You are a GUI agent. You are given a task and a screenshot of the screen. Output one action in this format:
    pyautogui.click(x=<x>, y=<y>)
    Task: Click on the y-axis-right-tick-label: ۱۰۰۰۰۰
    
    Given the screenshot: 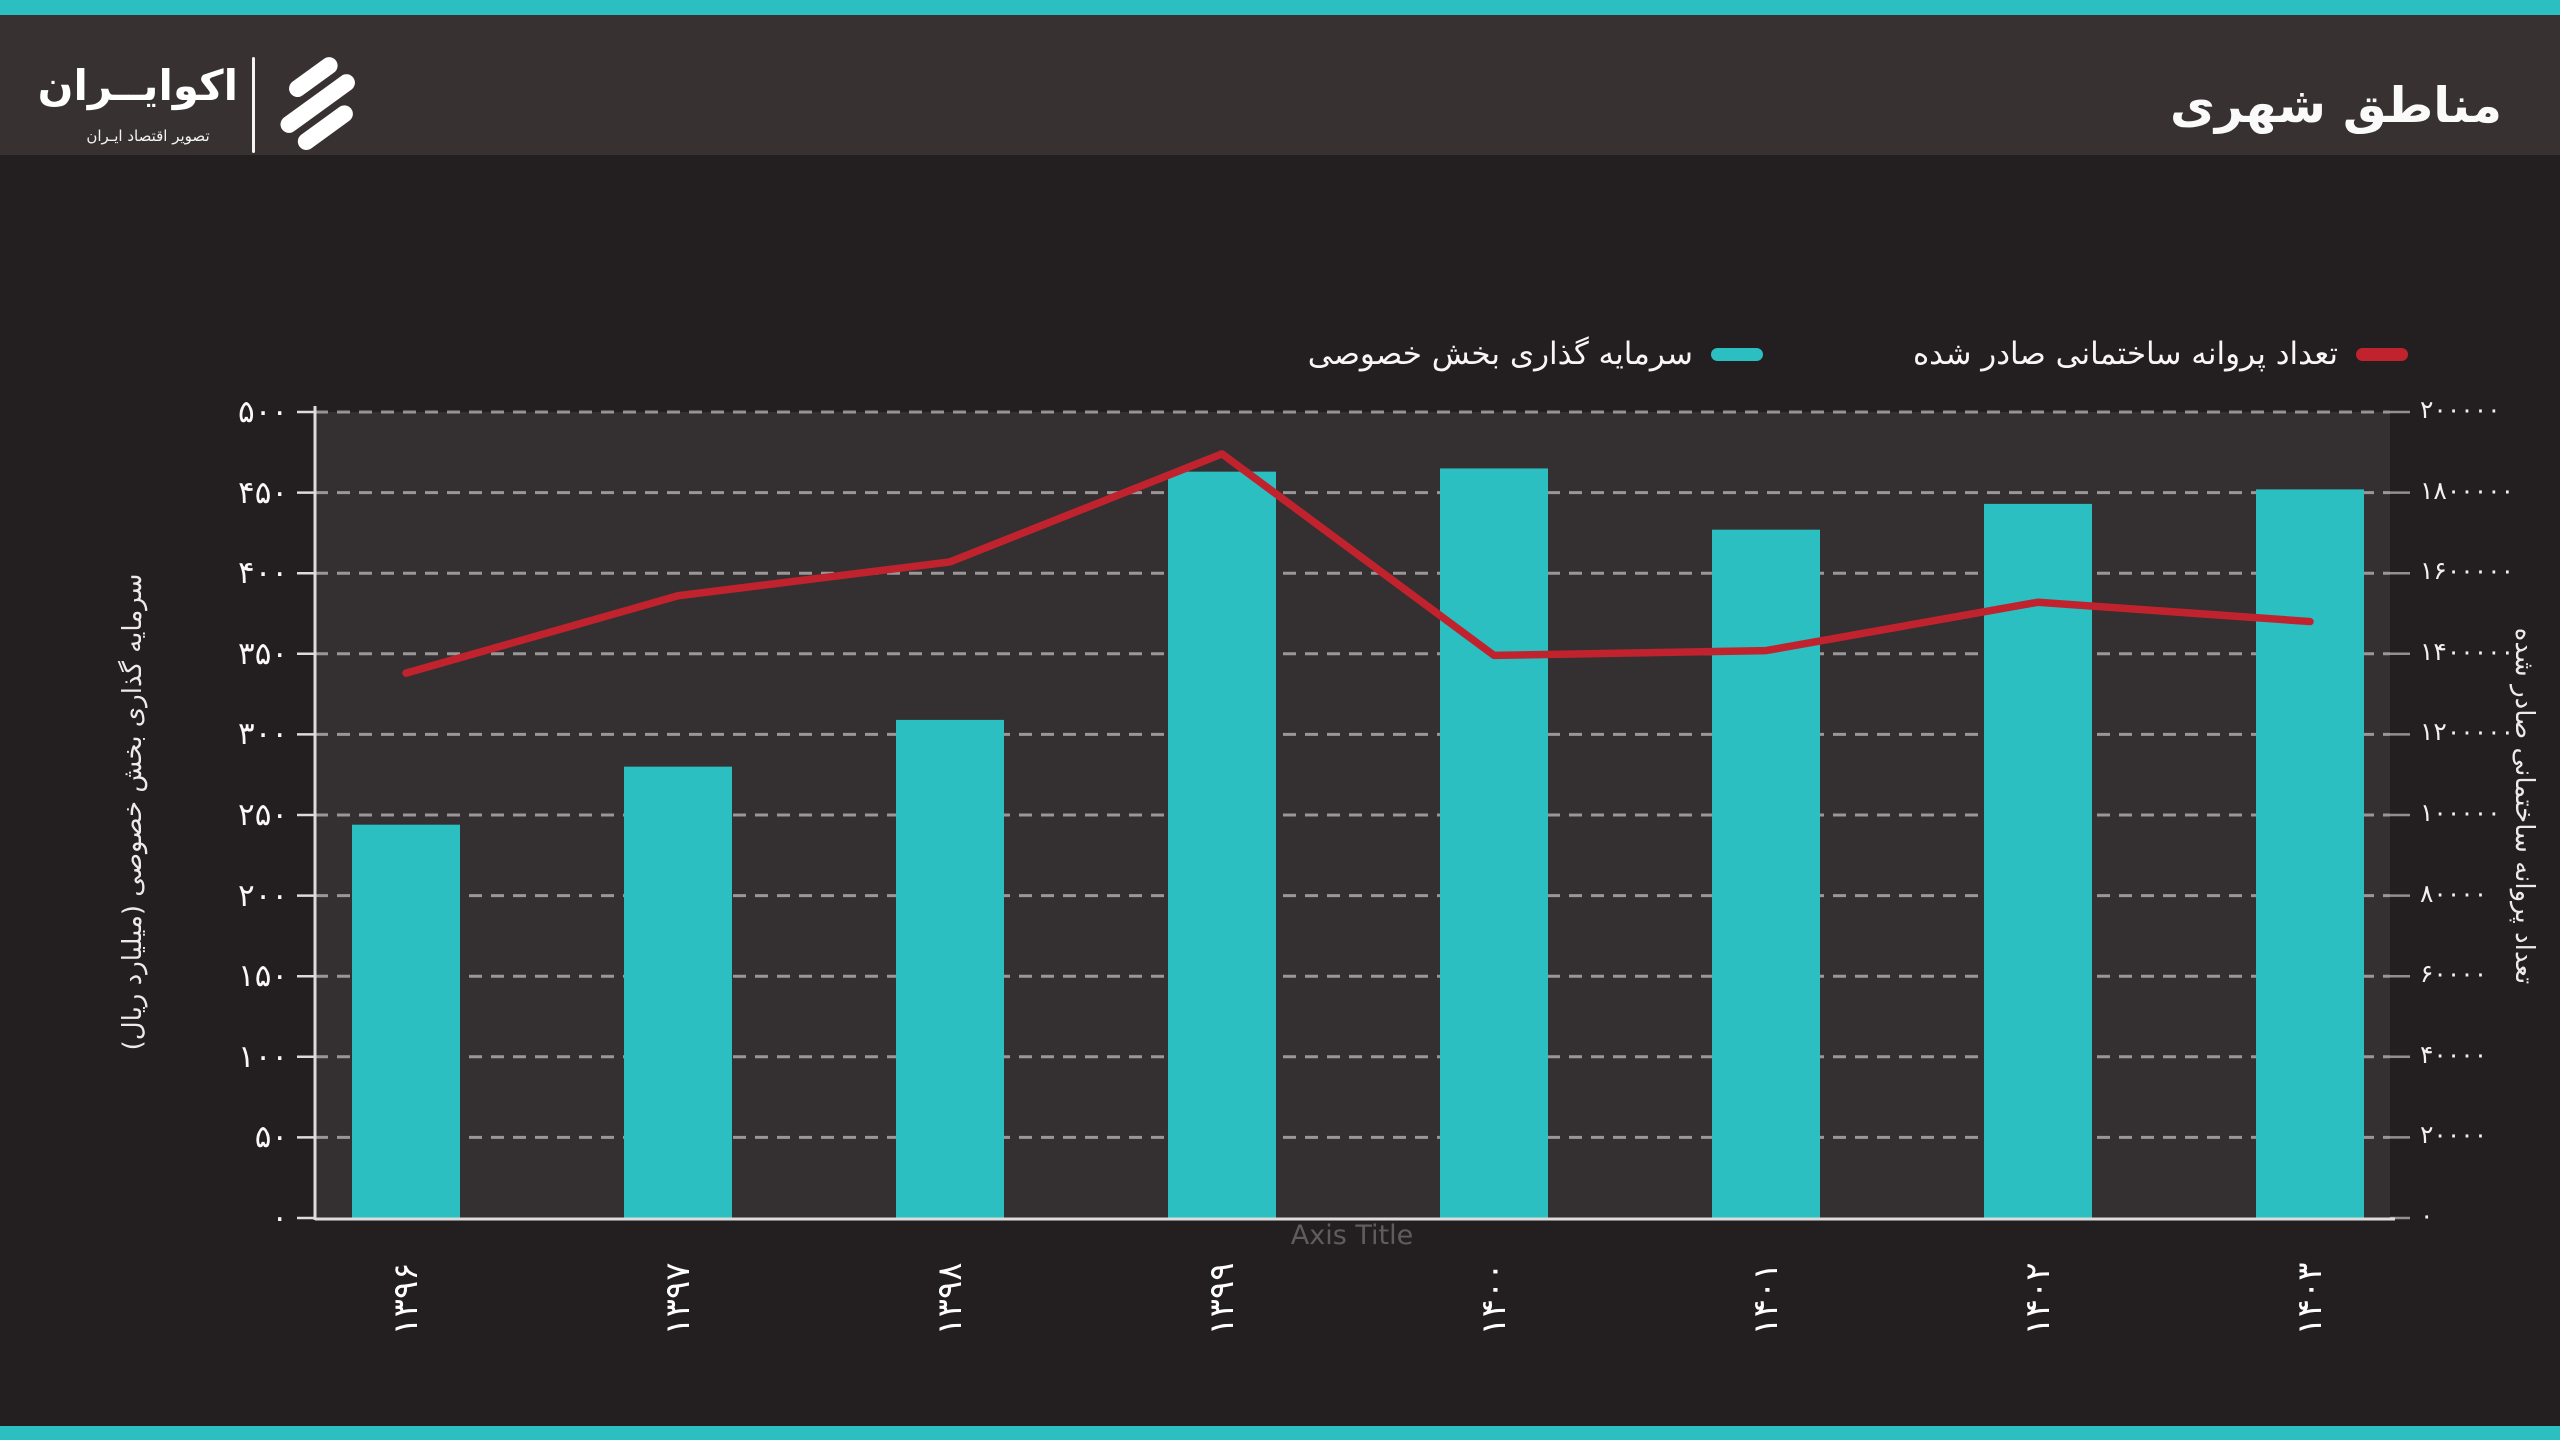 What is the action you would take?
    pyautogui.click(x=2460, y=812)
    